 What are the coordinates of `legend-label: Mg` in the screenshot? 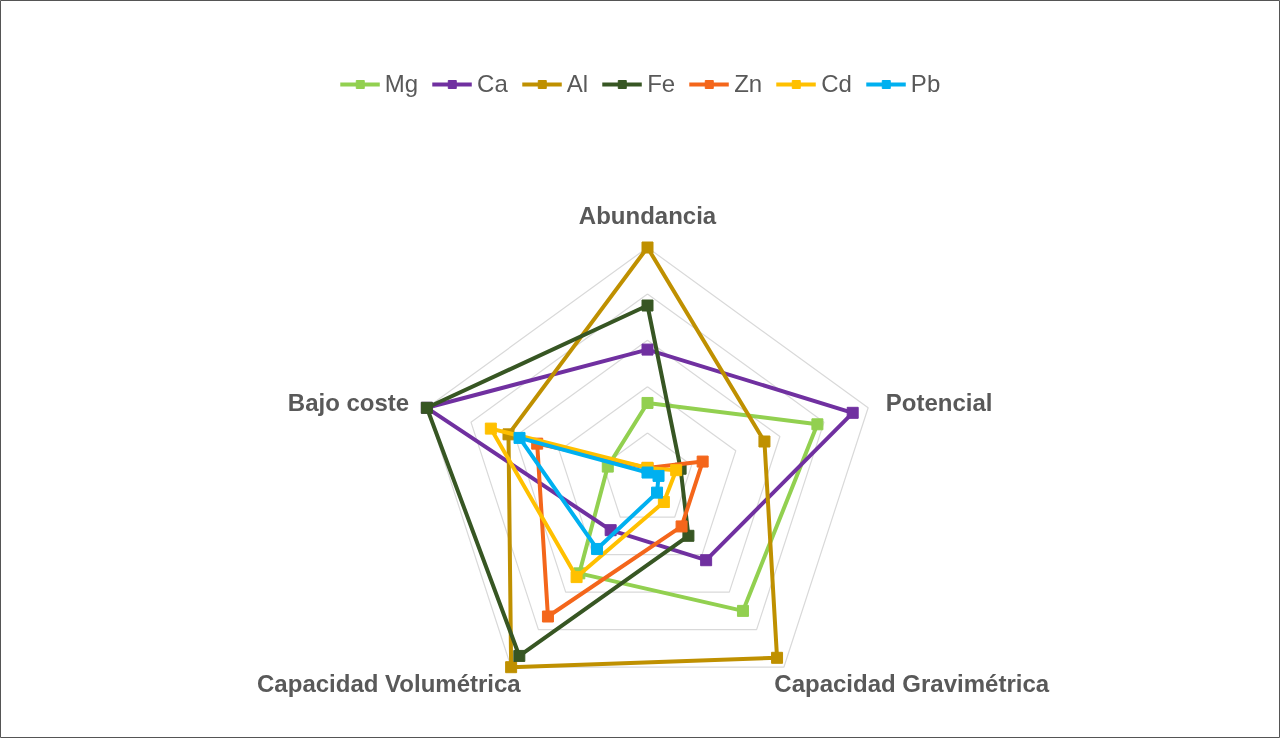 It's located at (401, 84).